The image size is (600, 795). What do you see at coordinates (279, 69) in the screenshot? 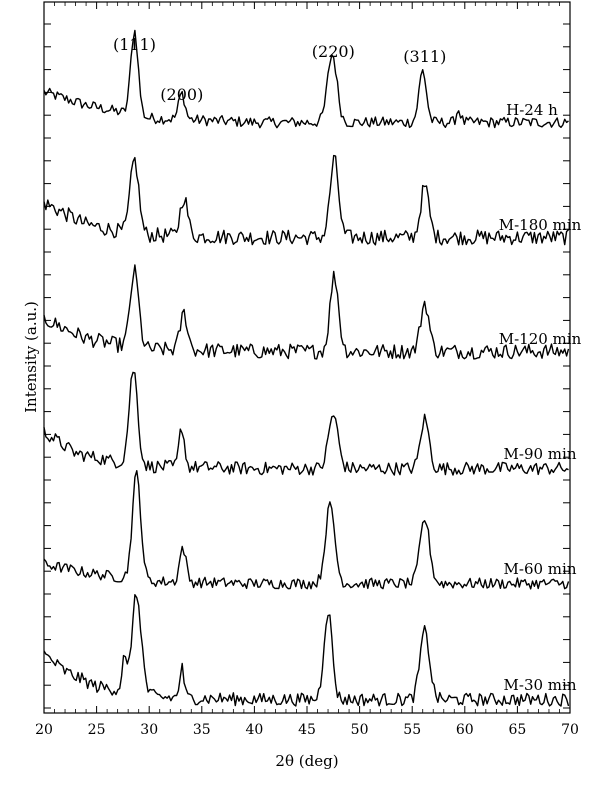
I see `peak-labels: (111) (200) (220) (311)` at bounding box center [279, 69].